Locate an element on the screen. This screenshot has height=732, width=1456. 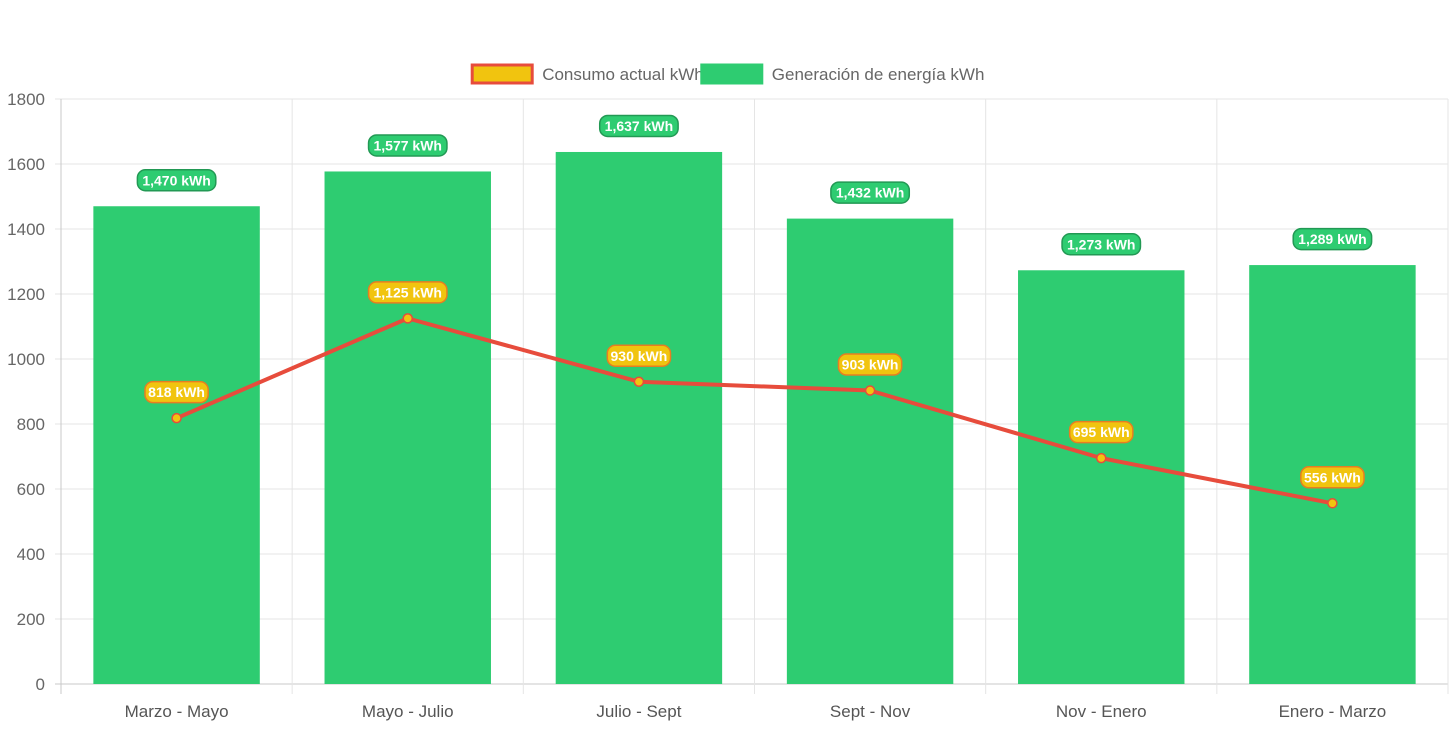
y-tick-label: 400 is located at coordinates (31, 554).